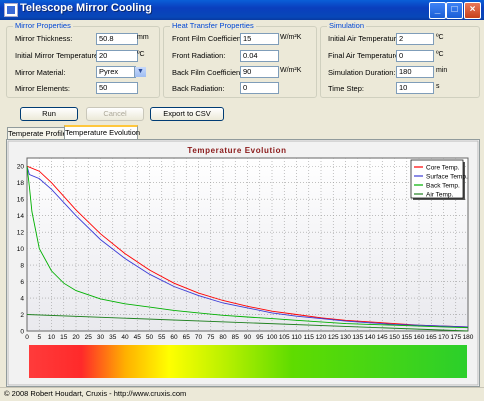 The height and width of the screenshot is (401, 484). I want to click on x-tick-label: 15, so click(64, 337).